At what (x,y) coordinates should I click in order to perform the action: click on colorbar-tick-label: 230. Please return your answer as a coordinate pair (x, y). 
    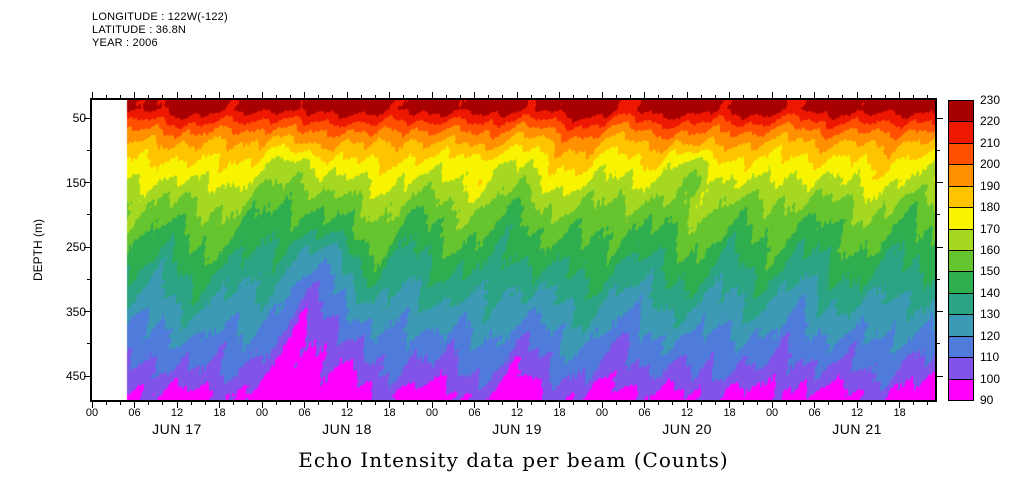
    Looking at the image, I should click on (990, 100).